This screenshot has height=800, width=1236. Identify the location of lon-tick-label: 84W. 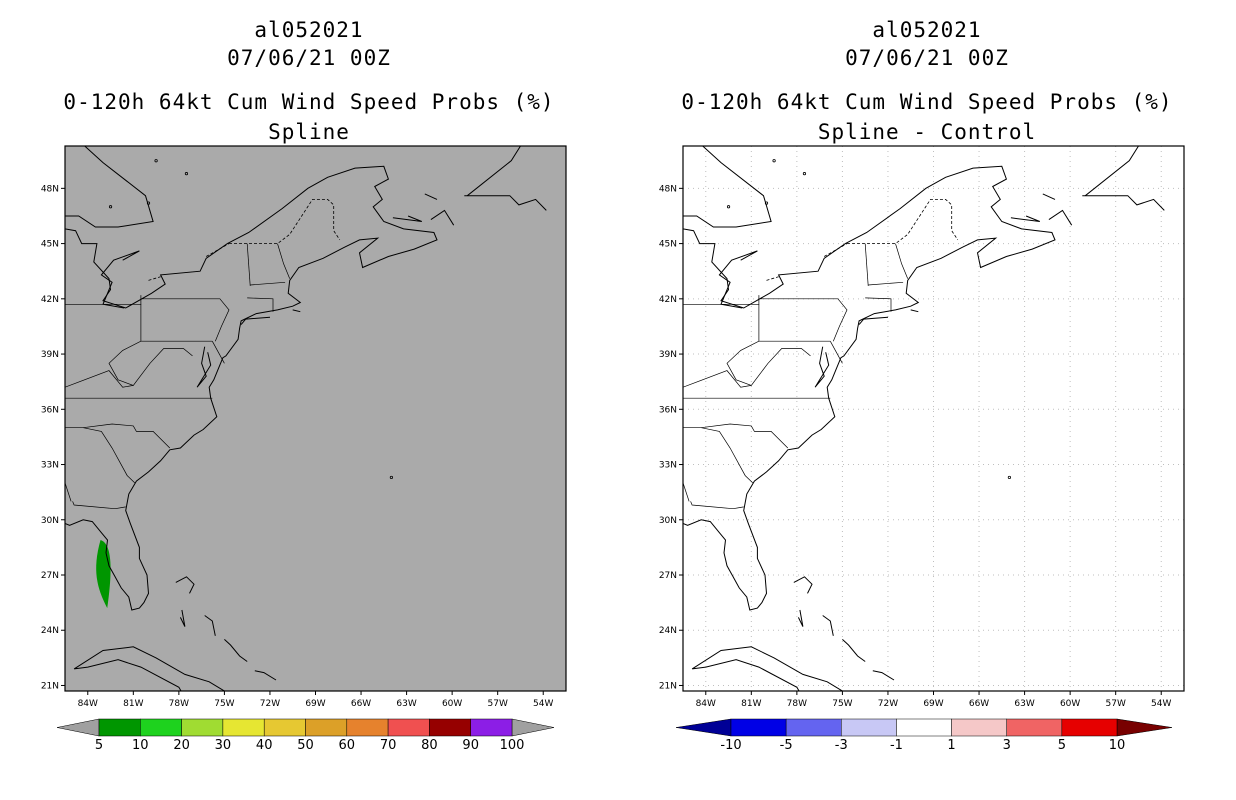
(88, 704).